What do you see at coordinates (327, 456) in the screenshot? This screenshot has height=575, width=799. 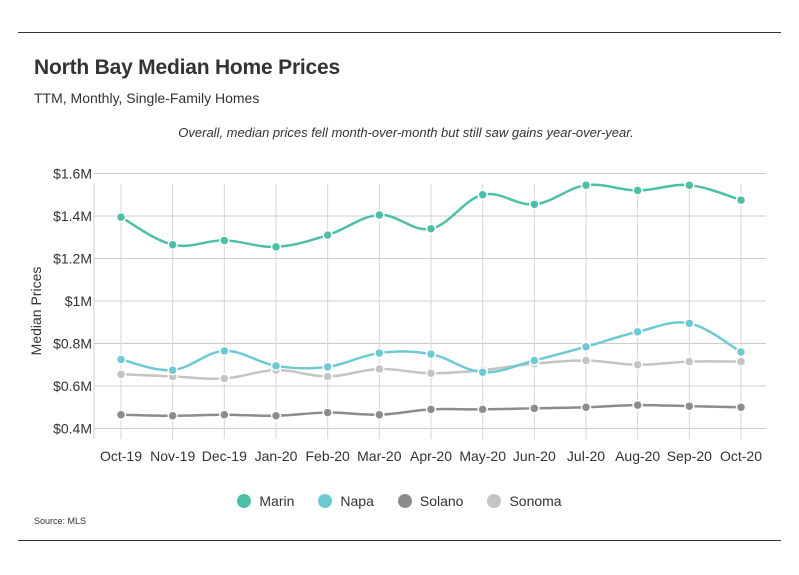 I see `x-tick-label: Feb-20` at bounding box center [327, 456].